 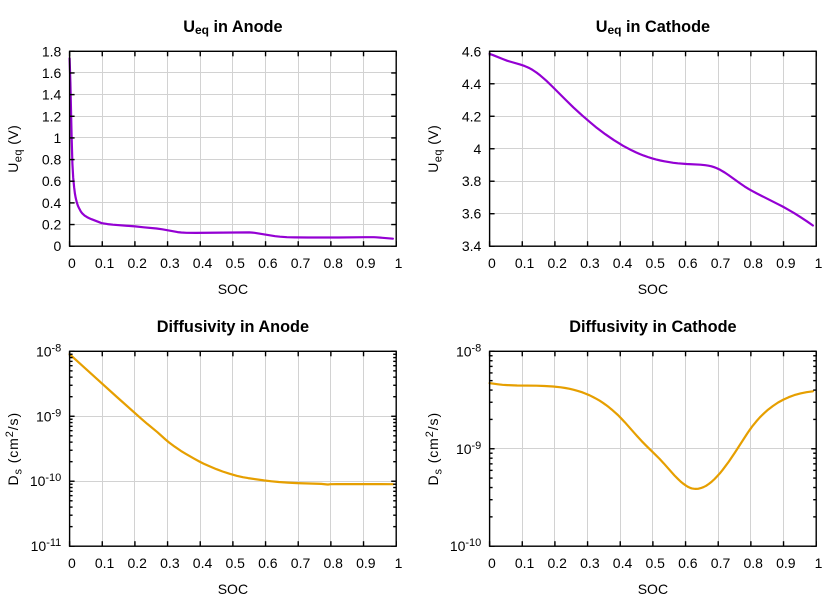 What do you see at coordinates (472, 51) in the screenshot?
I see `svg-text: 4.6` at bounding box center [472, 51].